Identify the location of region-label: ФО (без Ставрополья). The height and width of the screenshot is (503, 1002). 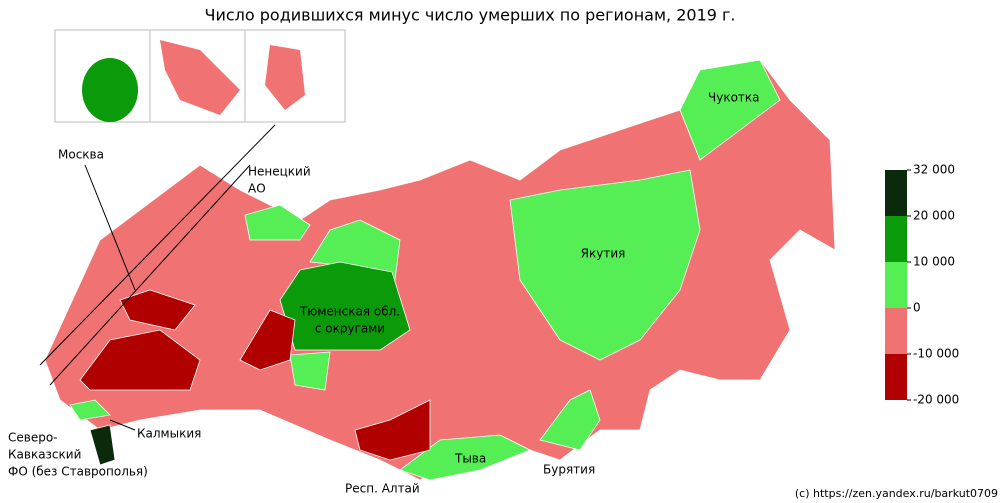
(78, 472).